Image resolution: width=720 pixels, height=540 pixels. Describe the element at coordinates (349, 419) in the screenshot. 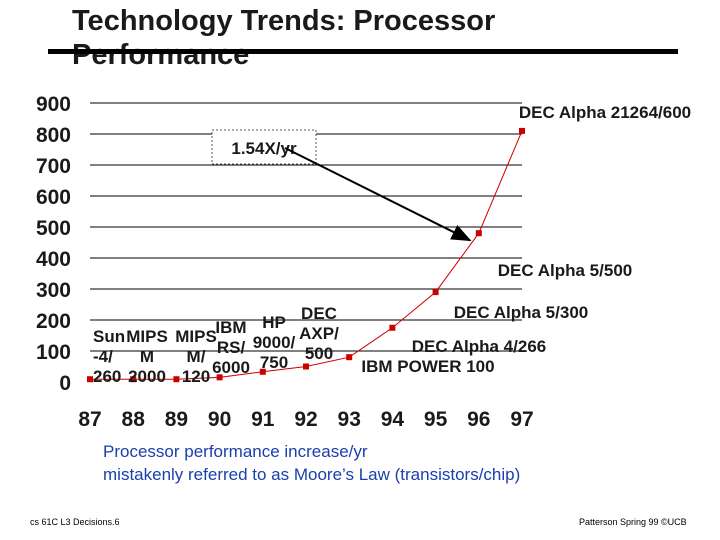

I see `x-tick-label: 93` at that location.